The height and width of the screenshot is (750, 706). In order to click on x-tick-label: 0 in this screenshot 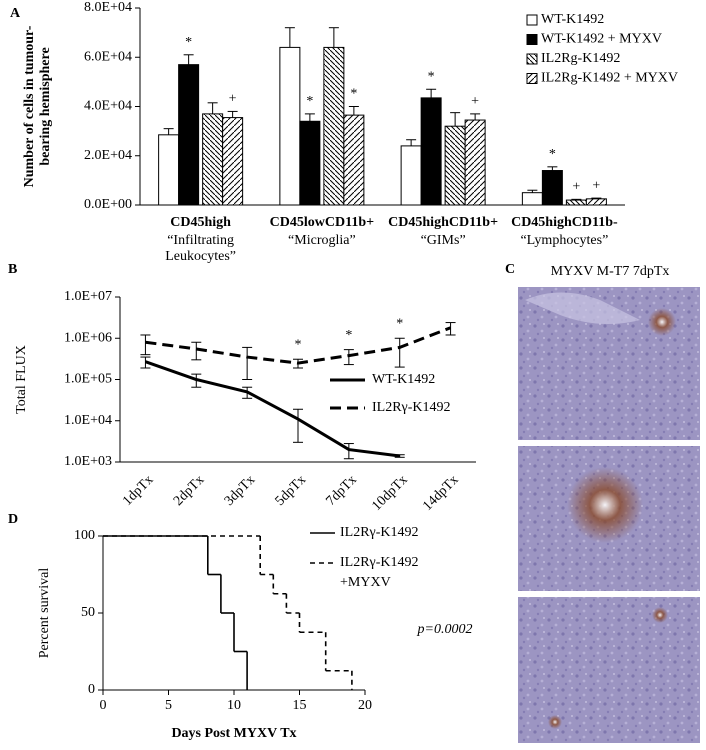, I will do `click(103, 705)`.